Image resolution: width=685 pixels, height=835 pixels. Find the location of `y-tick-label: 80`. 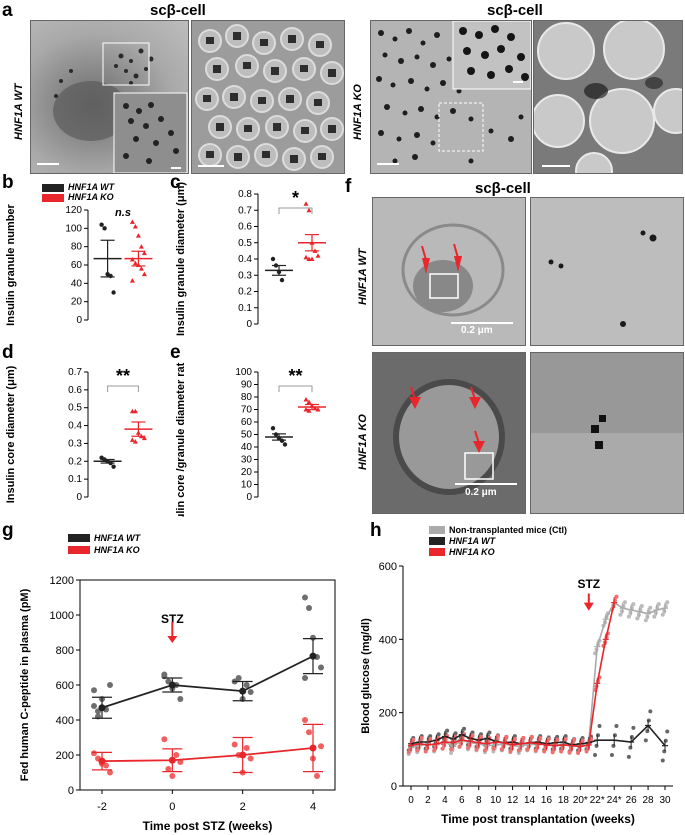

y-tick-label: 80 is located at coordinates (77, 247).